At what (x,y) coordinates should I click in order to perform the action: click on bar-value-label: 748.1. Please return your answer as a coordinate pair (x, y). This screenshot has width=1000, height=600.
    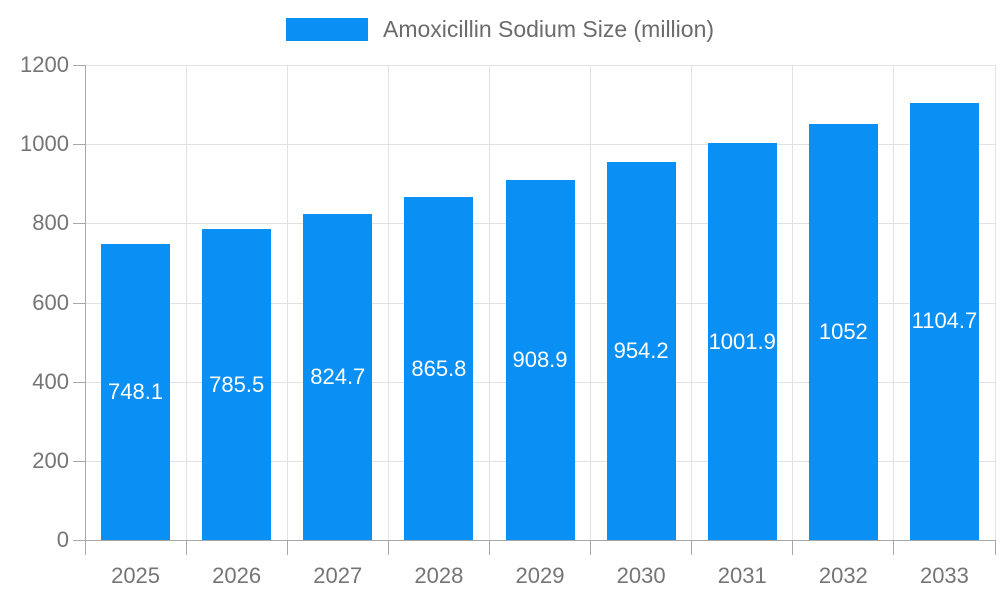
    Looking at the image, I should click on (136, 391).